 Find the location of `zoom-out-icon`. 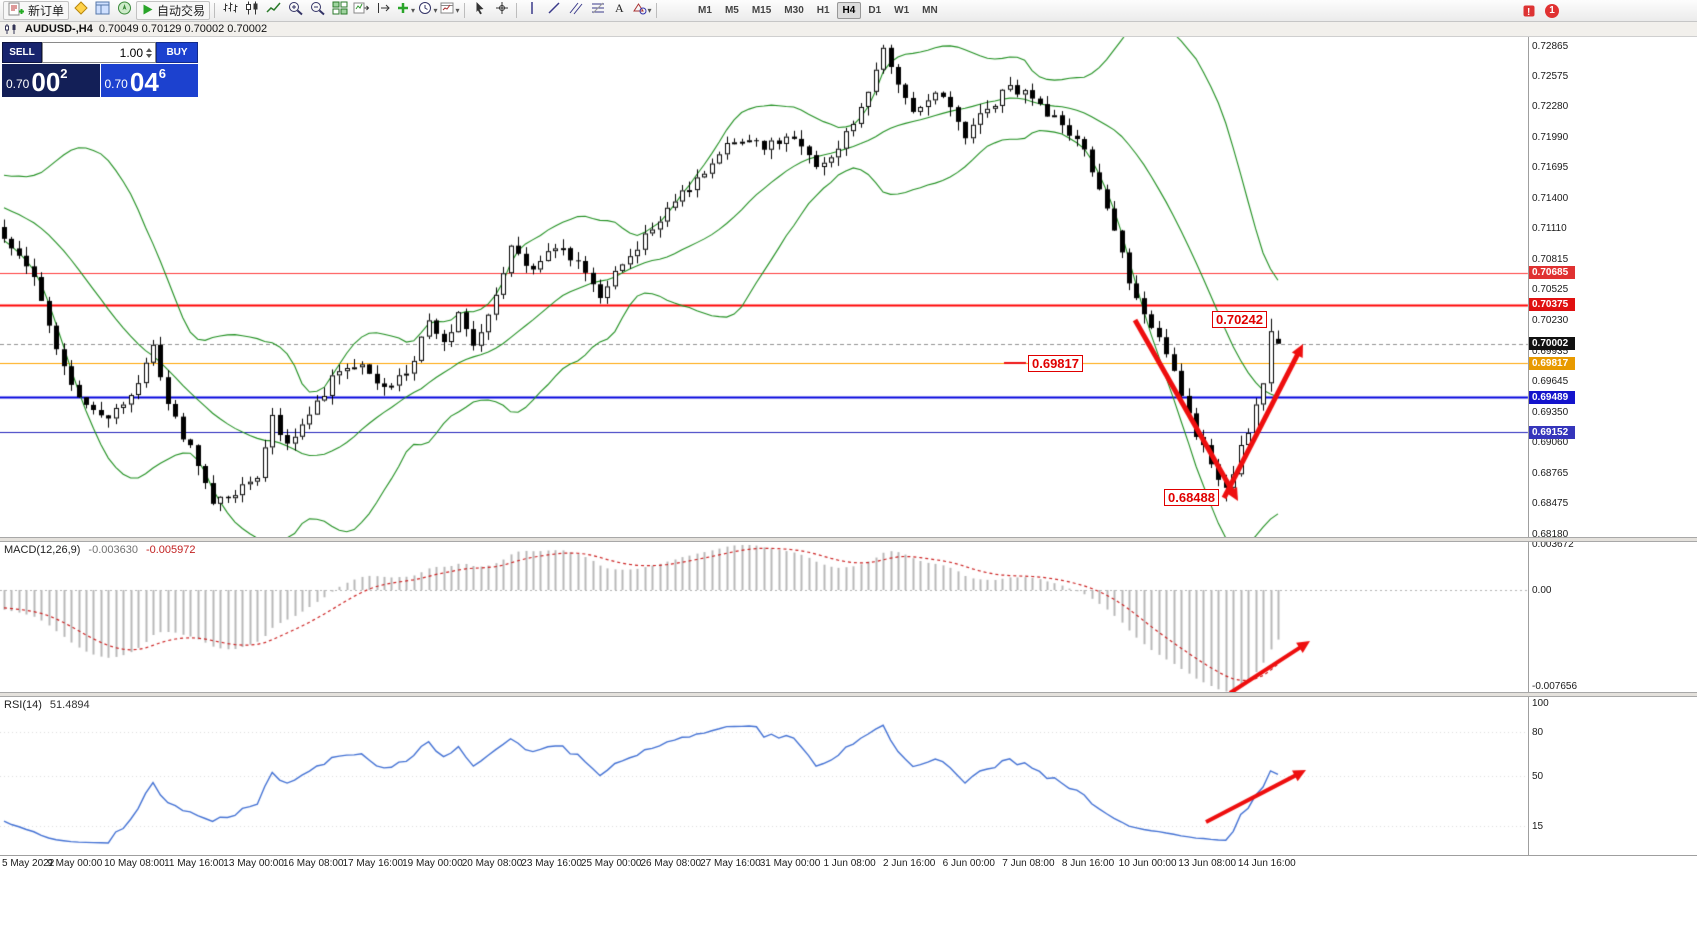

zoom-out-icon is located at coordinates (317, 10).